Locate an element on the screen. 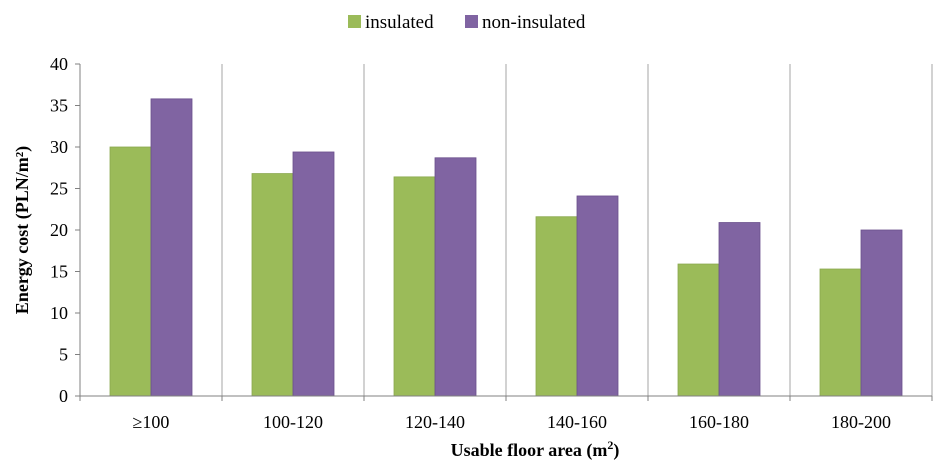 The image size is (933, 468). legend-label-insulated: insulated is located at coordinates (399, 22).